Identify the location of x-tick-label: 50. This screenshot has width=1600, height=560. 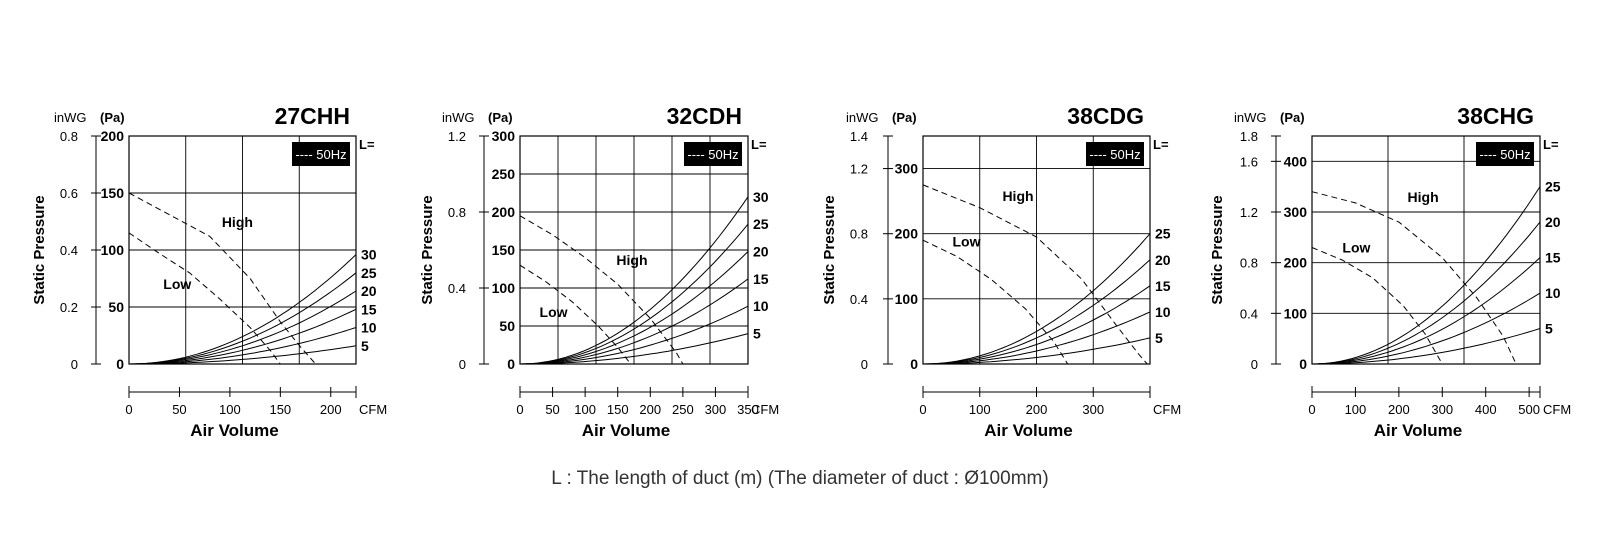
(552, 409).